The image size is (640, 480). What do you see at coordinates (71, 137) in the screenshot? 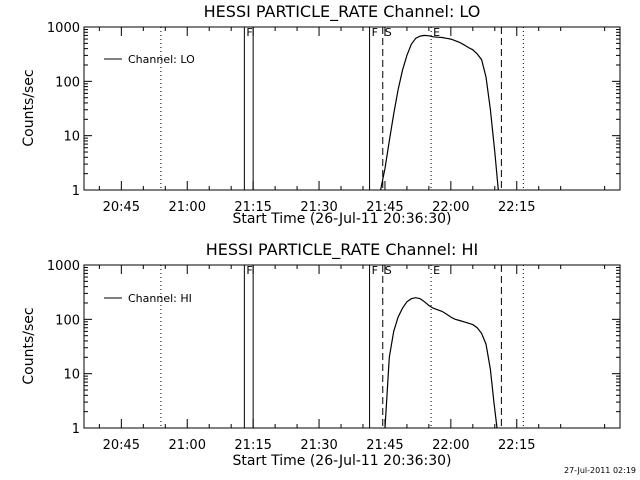
I see `y-tick-label-lo: 10` at bounding box center [71, 137].